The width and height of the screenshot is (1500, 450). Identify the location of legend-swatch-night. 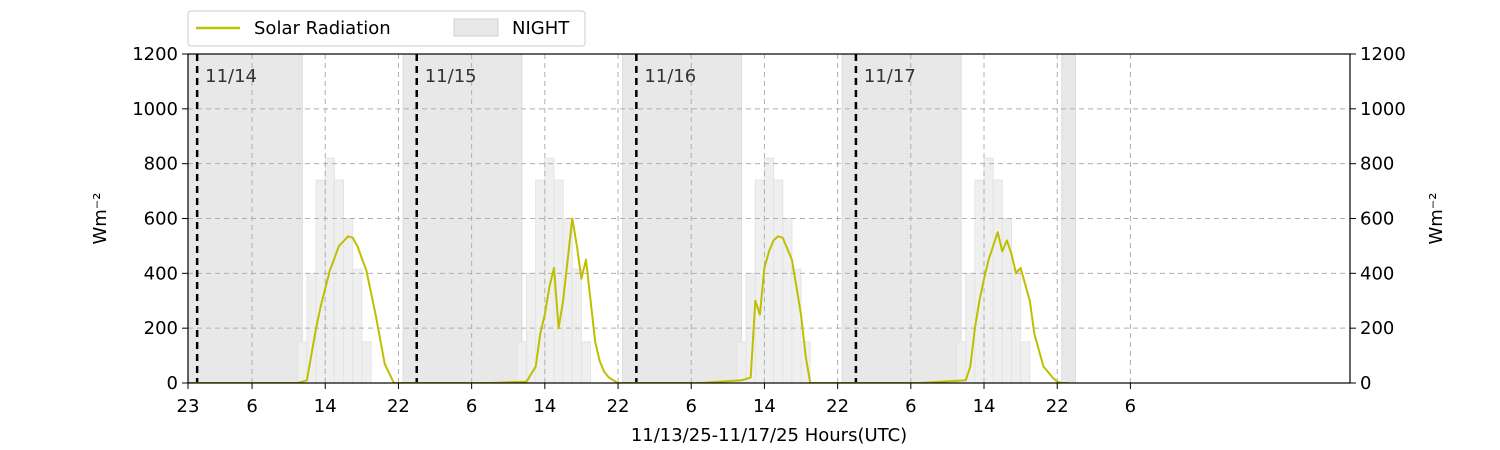
(476, 27).